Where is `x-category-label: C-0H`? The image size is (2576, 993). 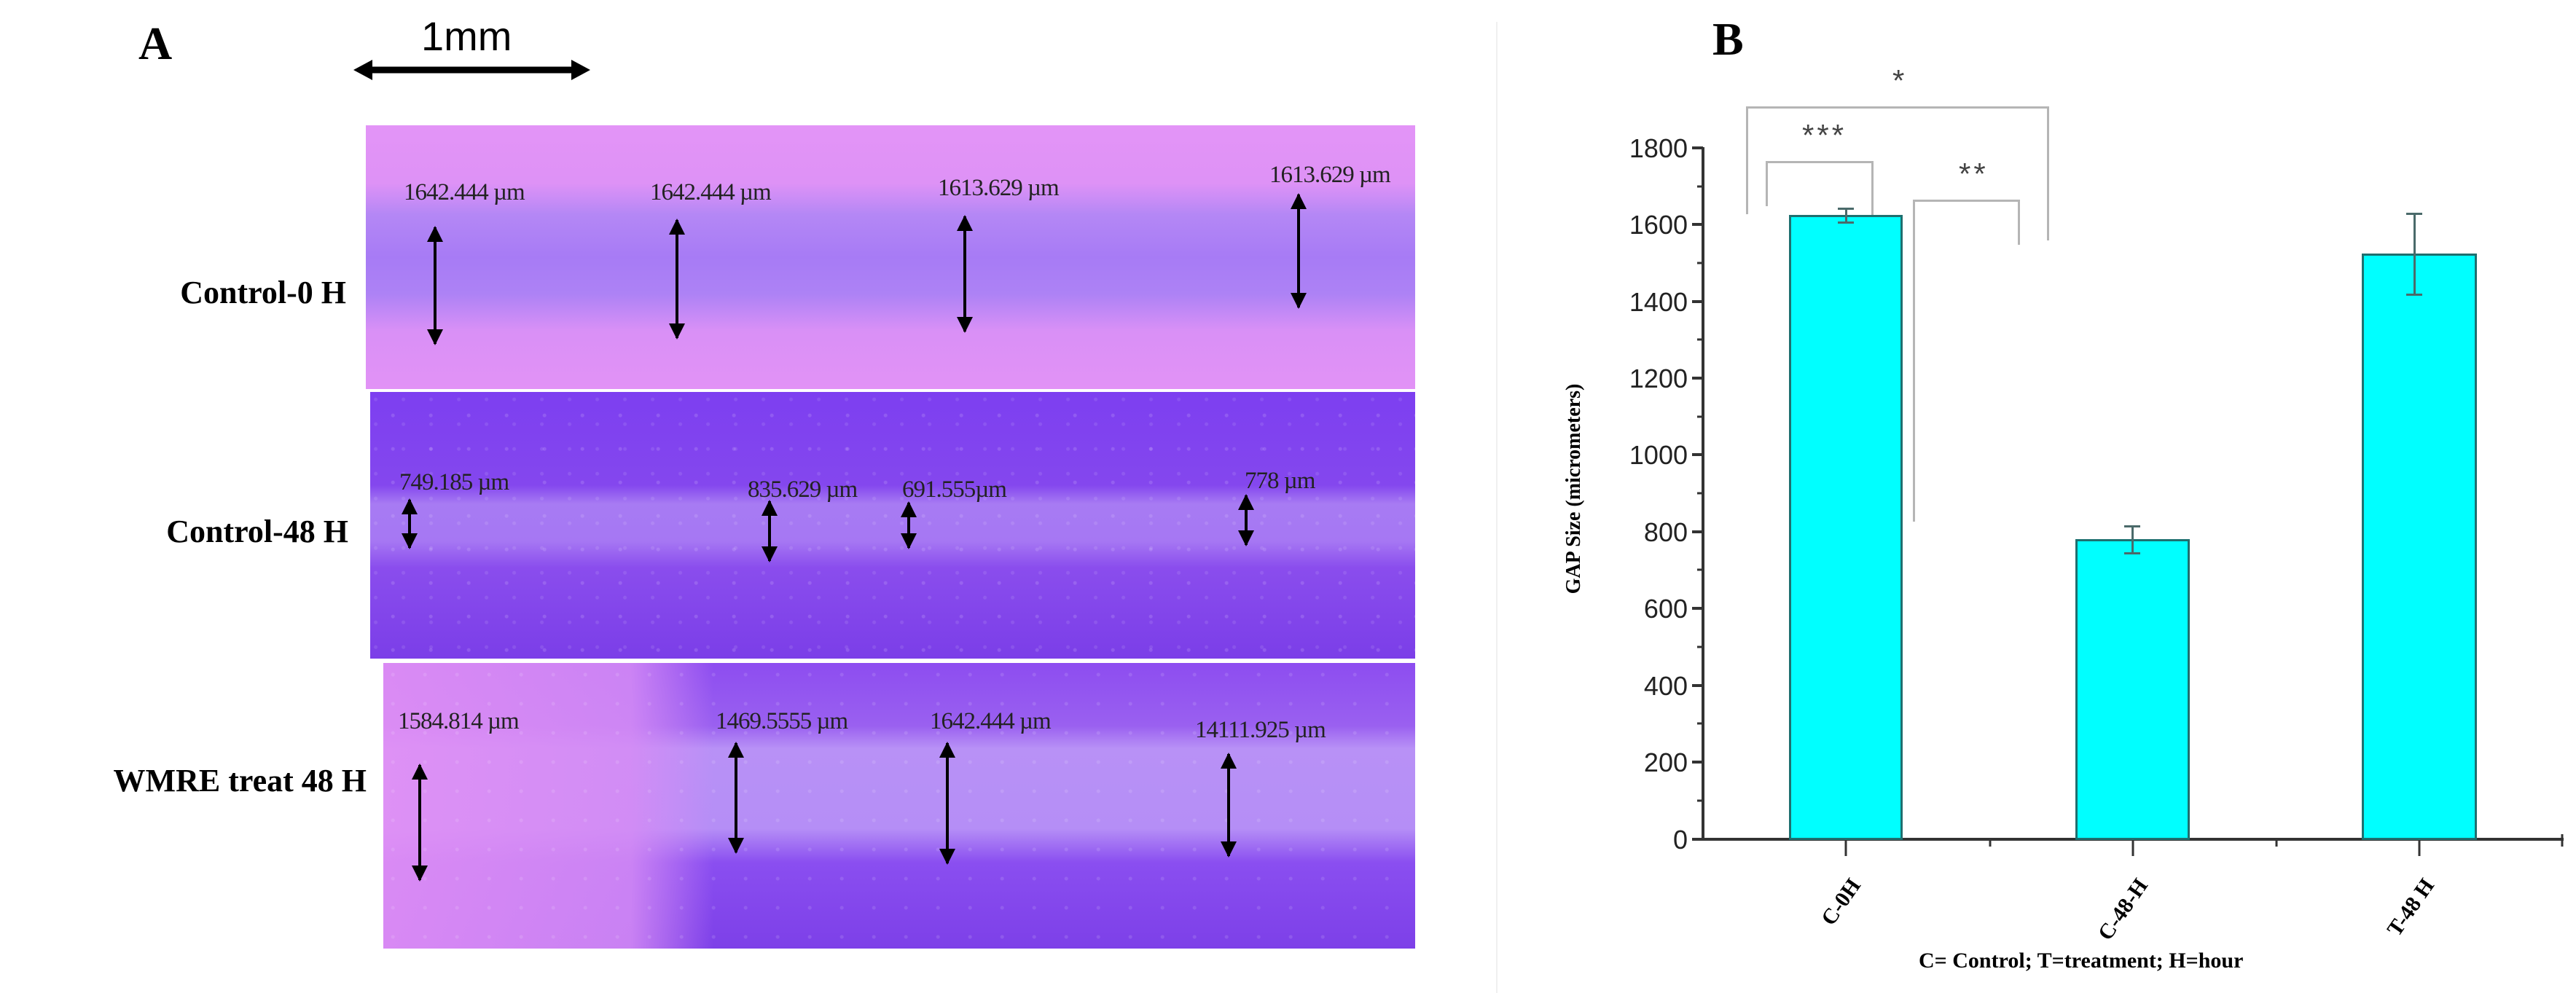
x-category-label: C-0H is located at coordinates (1841, 902).